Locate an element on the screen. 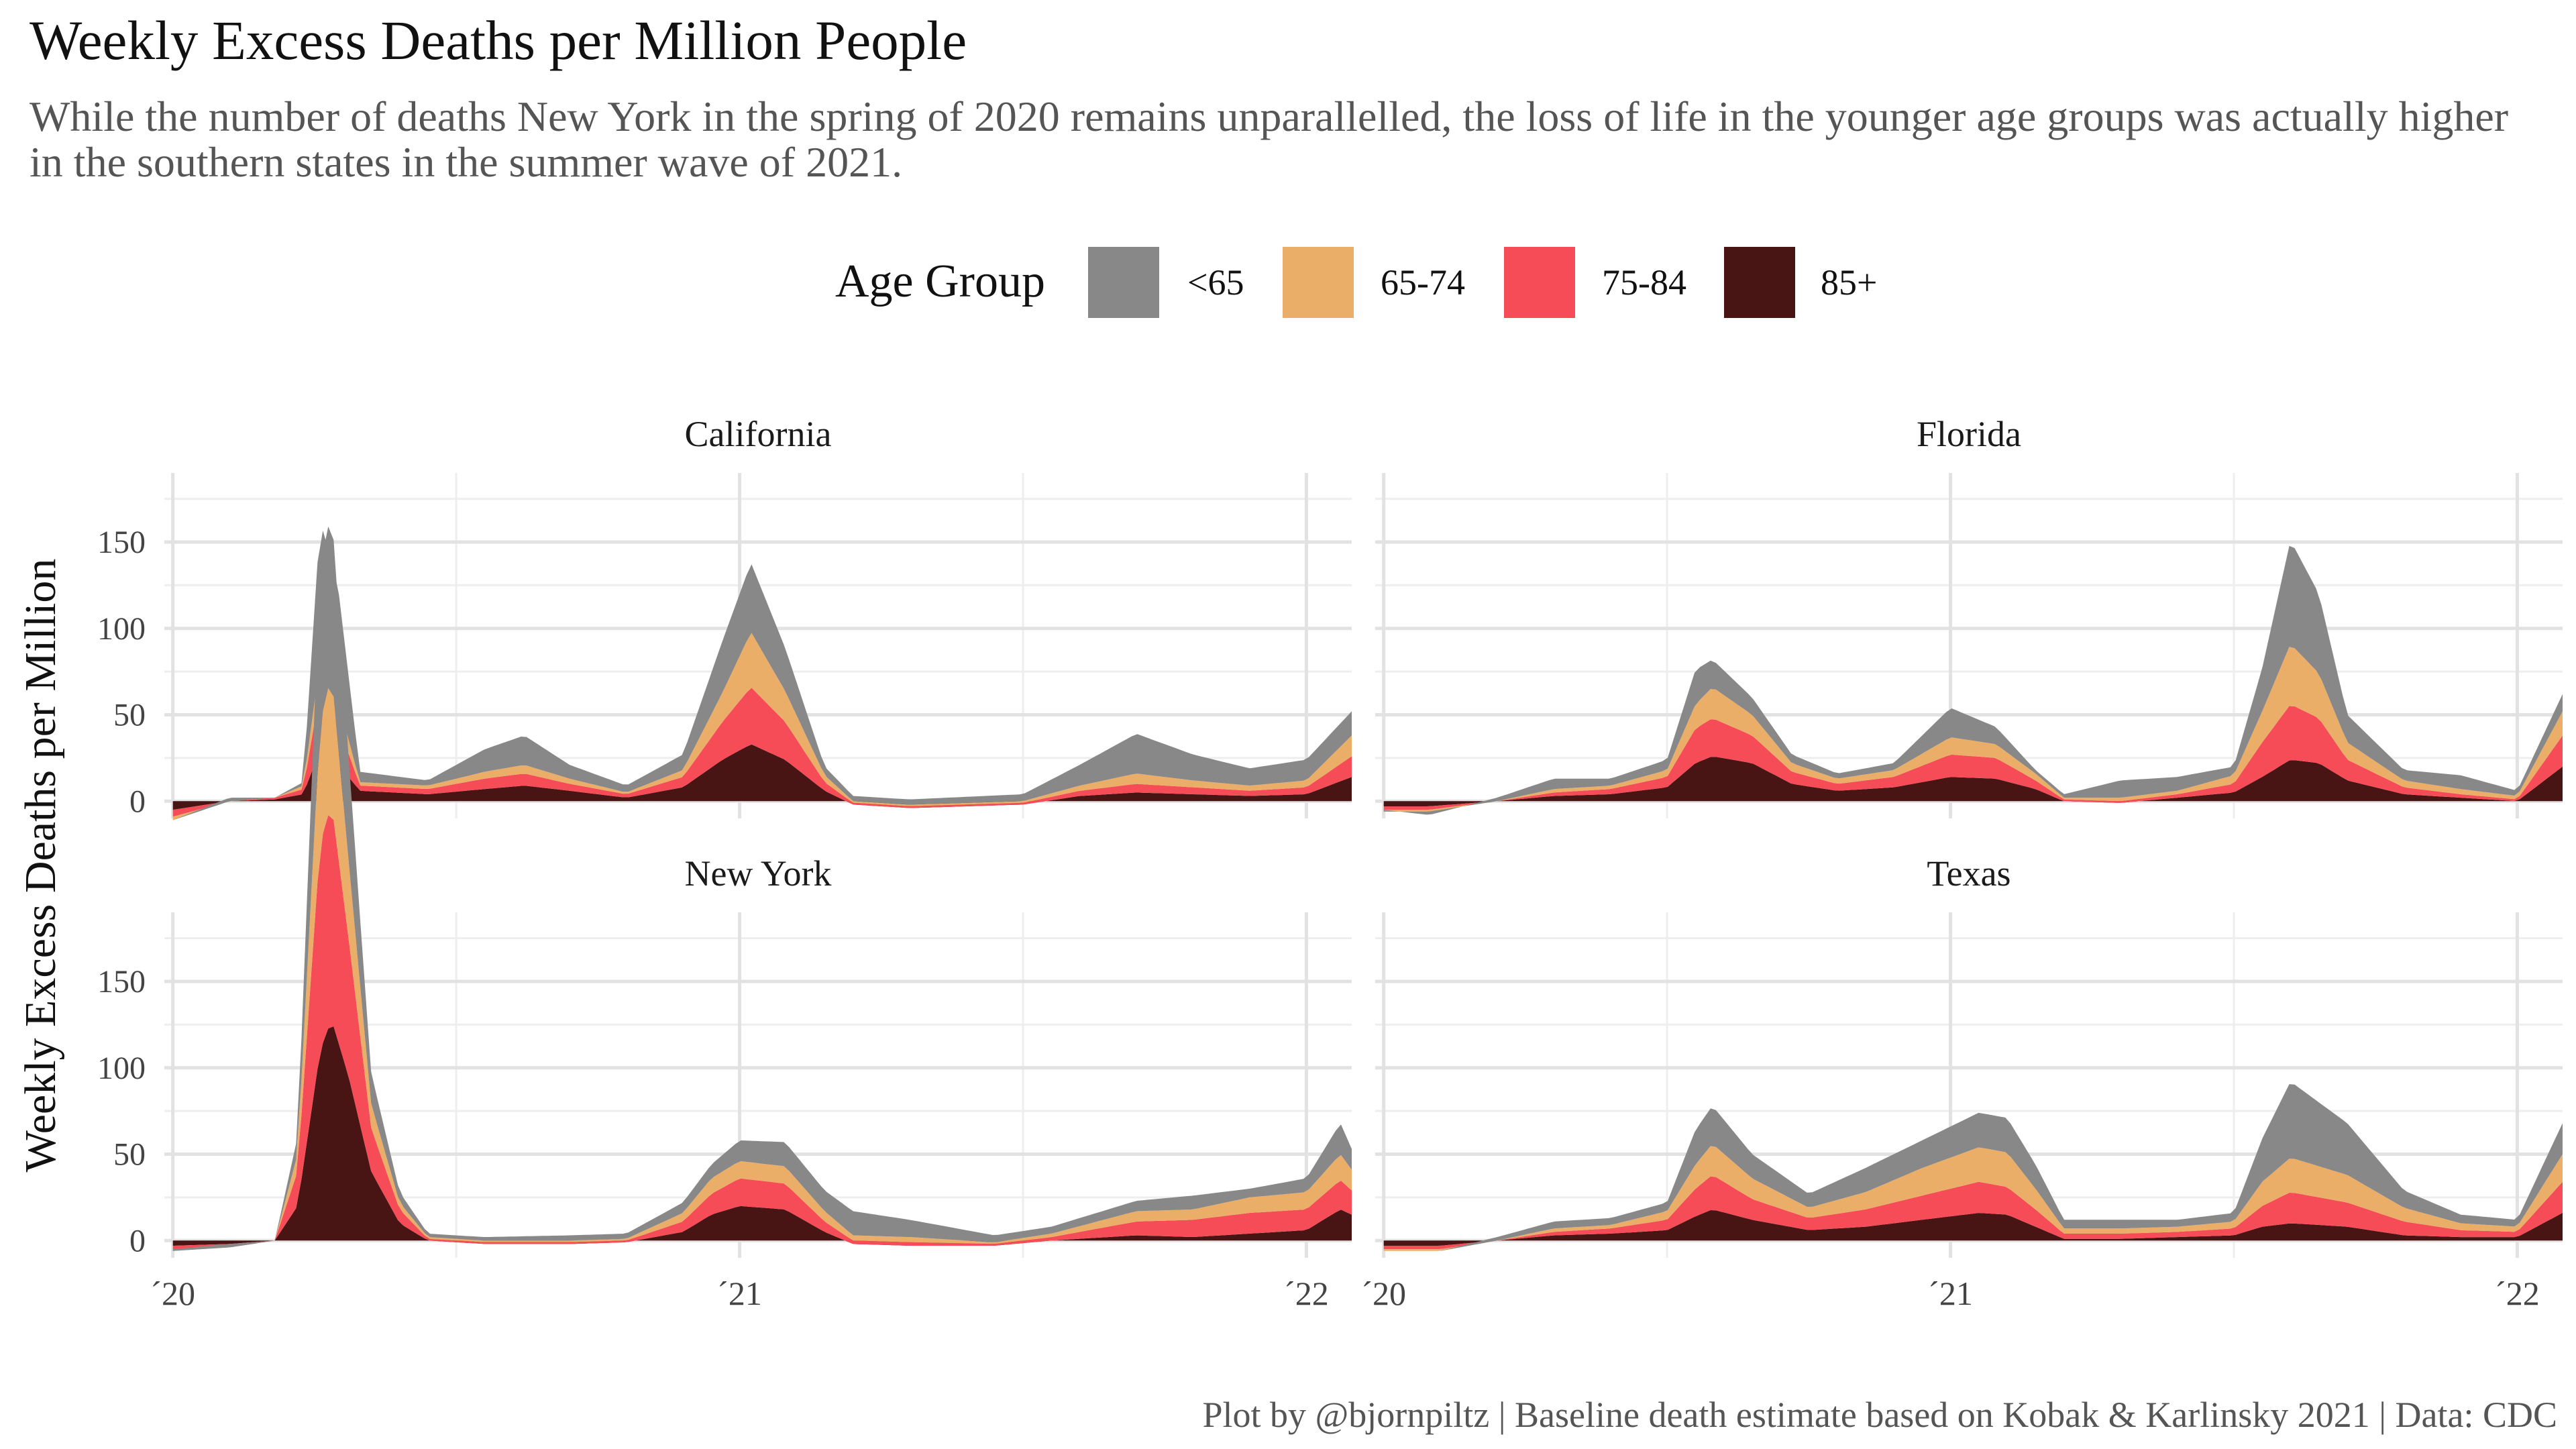  area-california-85-plus is located at coordinates (762, 777).